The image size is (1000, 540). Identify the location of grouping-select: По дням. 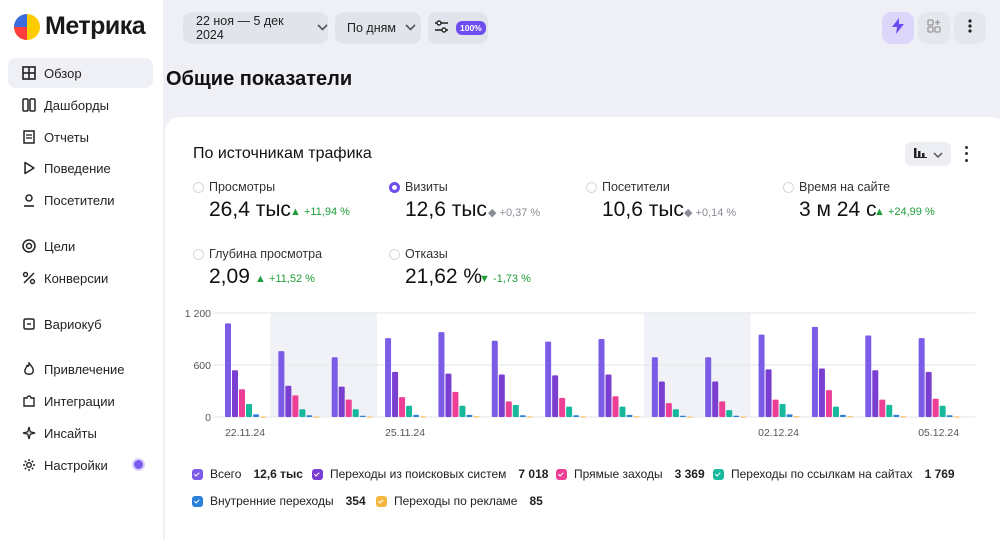
(378, 28).